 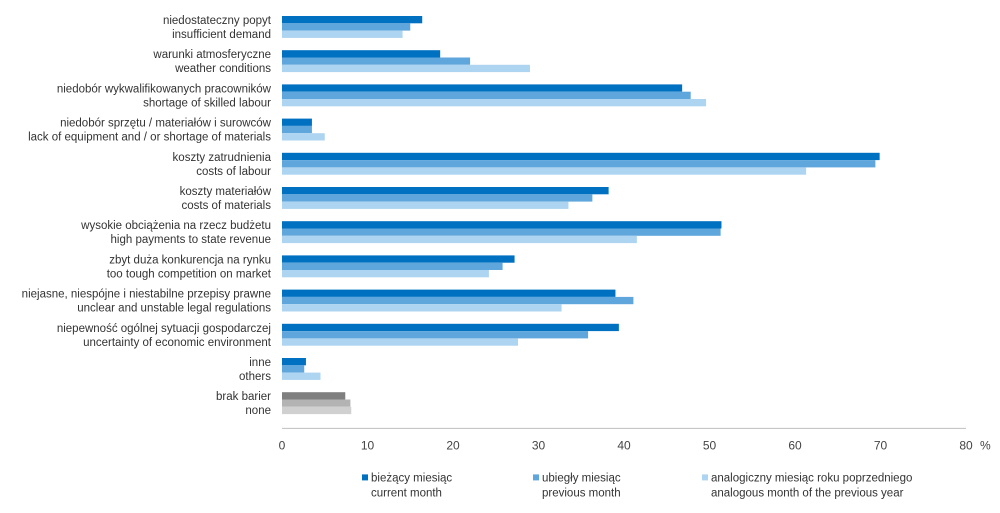 What do you see at coordinates (368, 445) in the screenshot?
I see `x-tick-label: 10` at bounding box center [368, 445].